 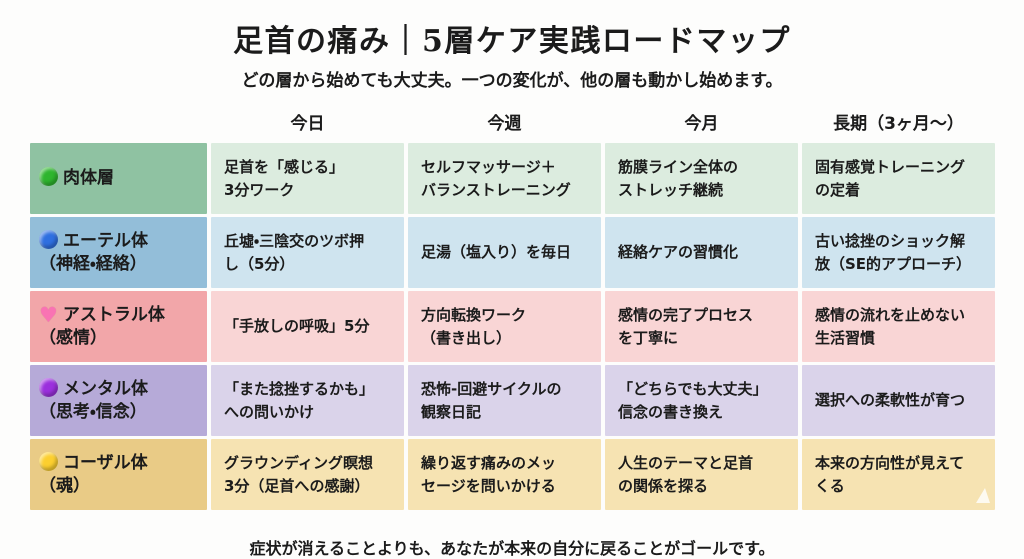 I want to click on row-label: 肉体層, so click(x=88, y=178).